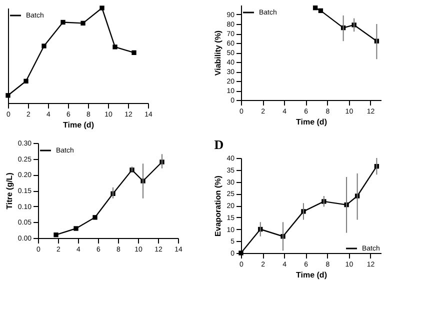 The width and height of the screenshot is (421, 320). I want to click on y-axis-title: Titre (g/L), so click(9, 191).